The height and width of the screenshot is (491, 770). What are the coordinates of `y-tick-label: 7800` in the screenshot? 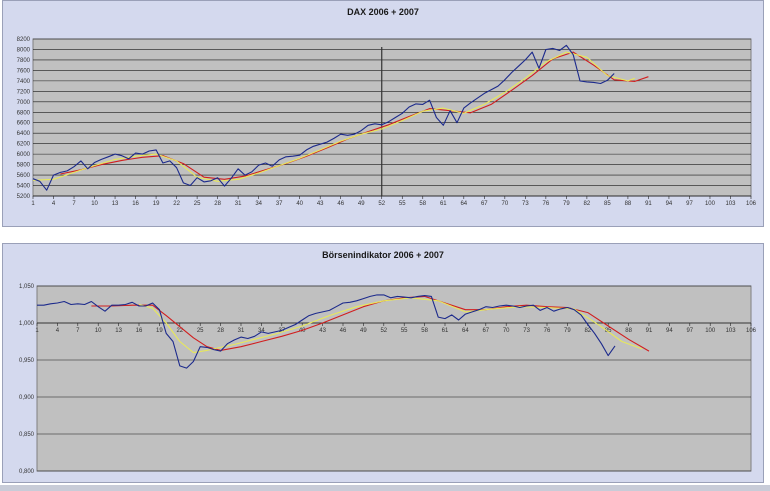 It's located at (24, 61).